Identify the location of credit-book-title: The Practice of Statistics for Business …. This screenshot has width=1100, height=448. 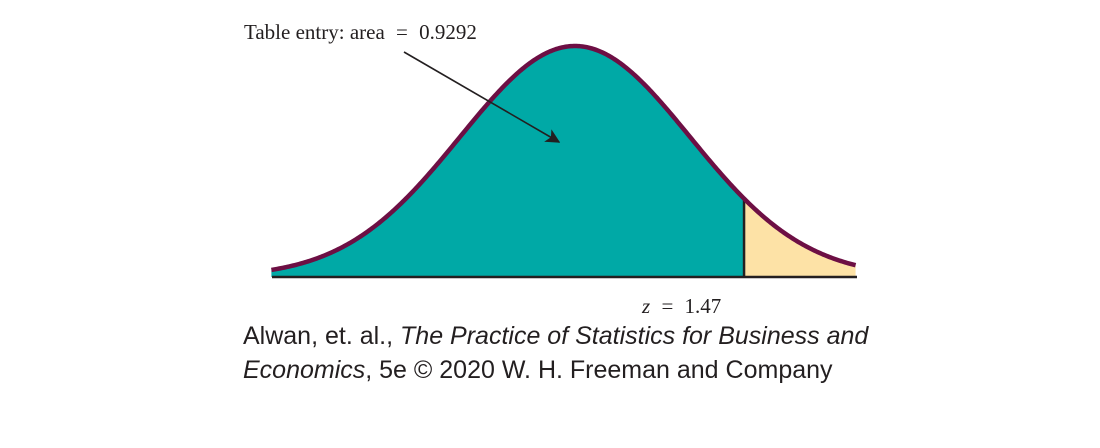
(556, 353).